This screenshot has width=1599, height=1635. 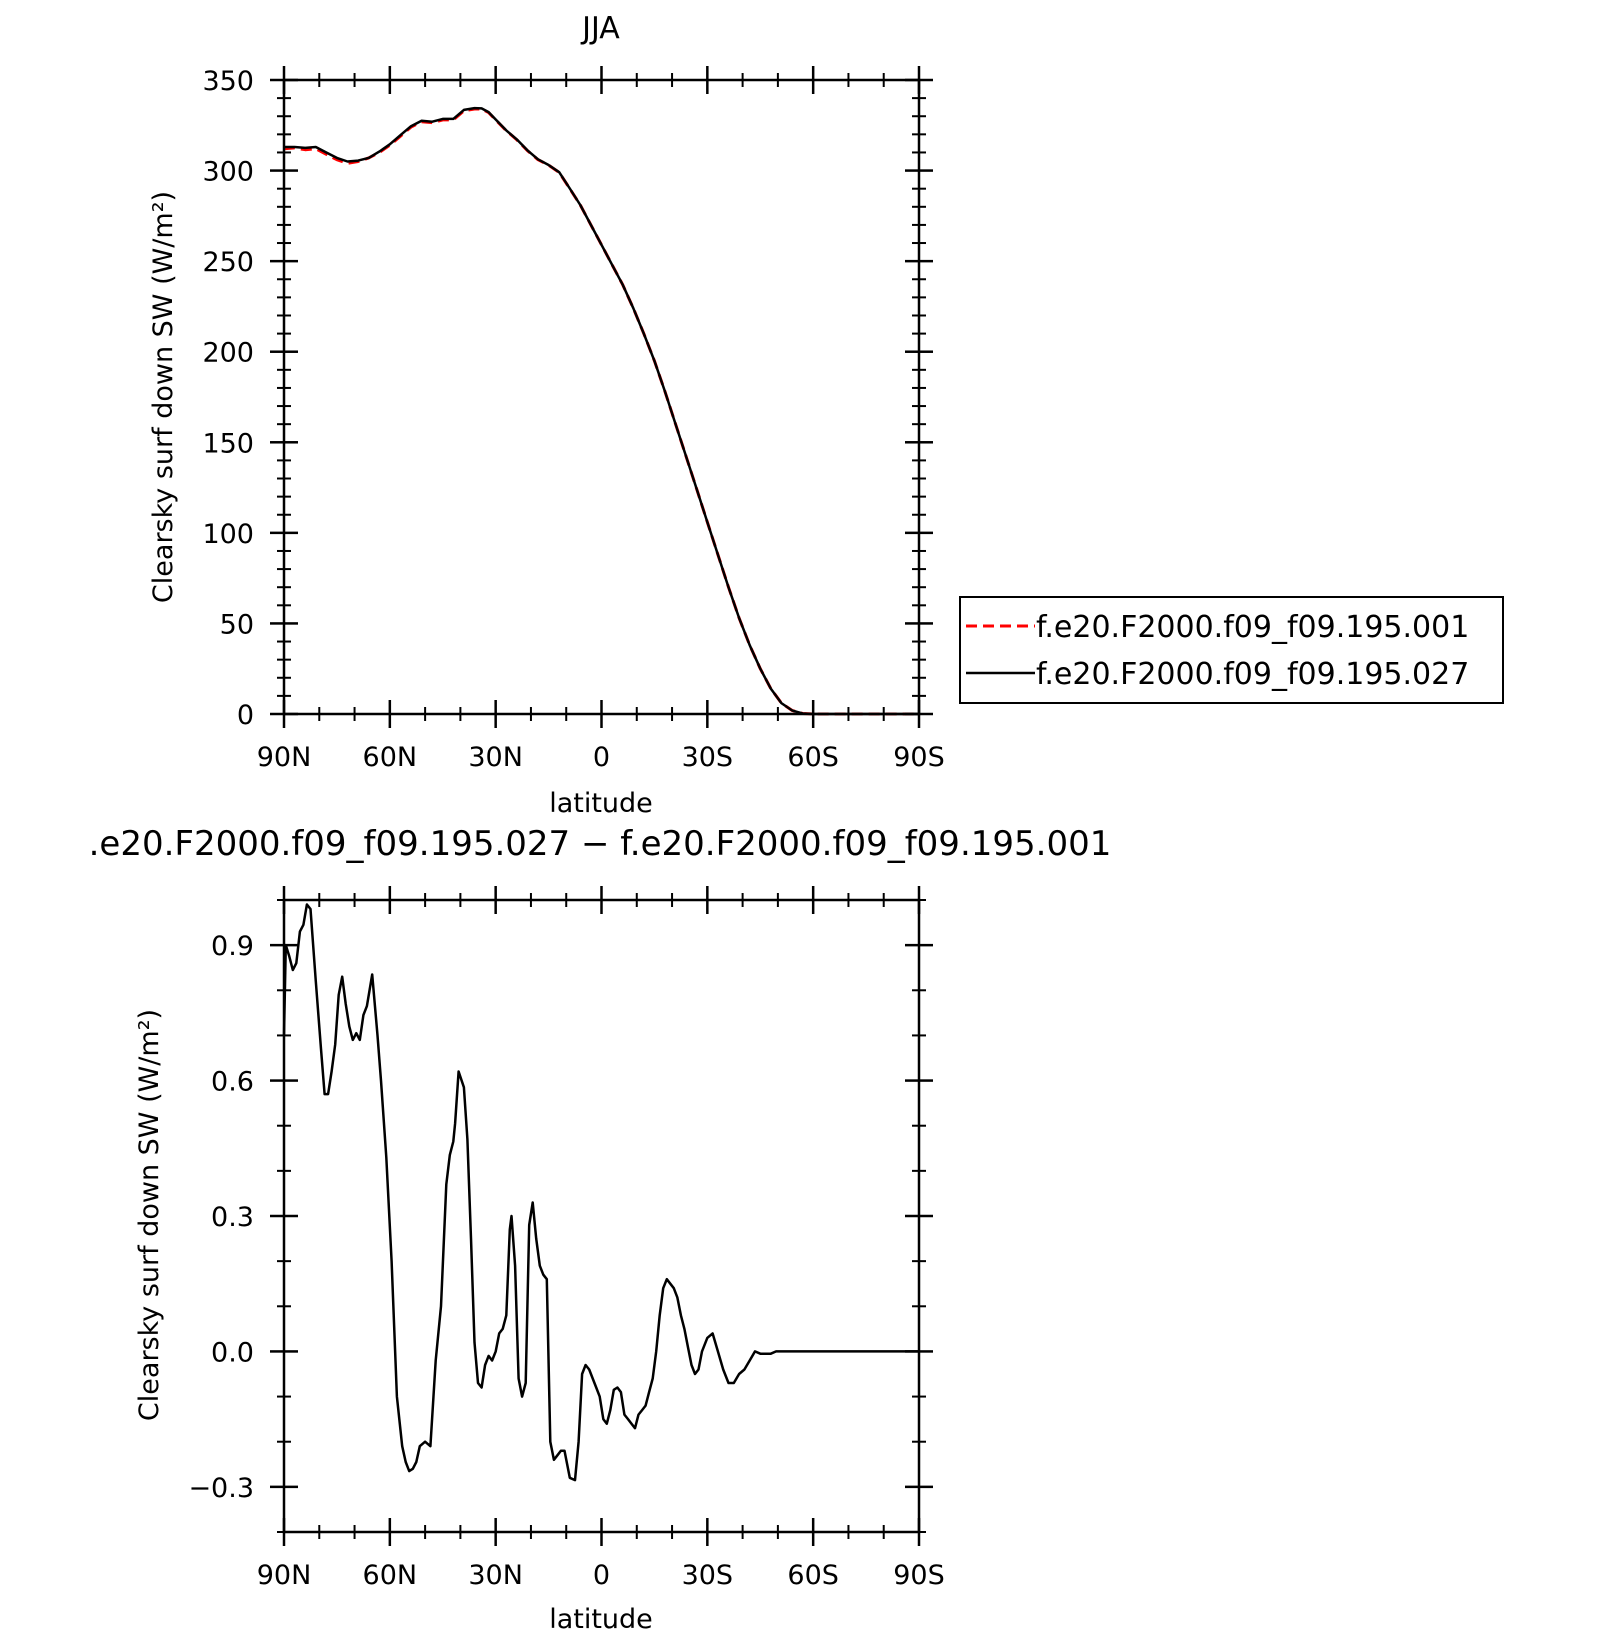 I want to click on bottom-plot-y-tick-label: 0.0, so click(x=232, y=1352).